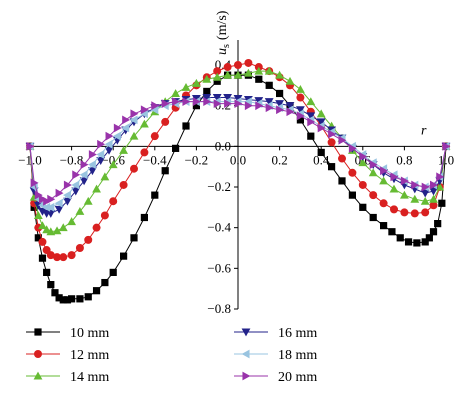 This screenshot has height=414, width=474. What do you see at coordinates (297, 333) in the screenshot?
I see `legend-label: 16 mm` at bounding box center [297, 333].